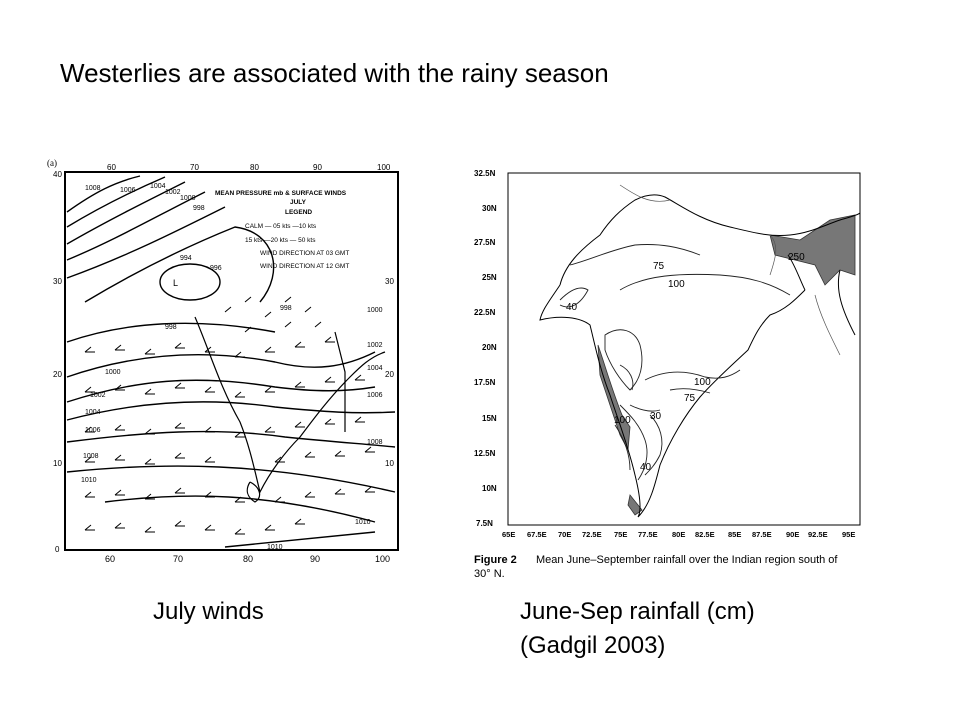 The width and height of the screenshot is (960, 720). What do you see at coordinates (495, 560) in the screenshot?
I see `figure-caption-label: Figure 2` at bounding box center [495, 560].